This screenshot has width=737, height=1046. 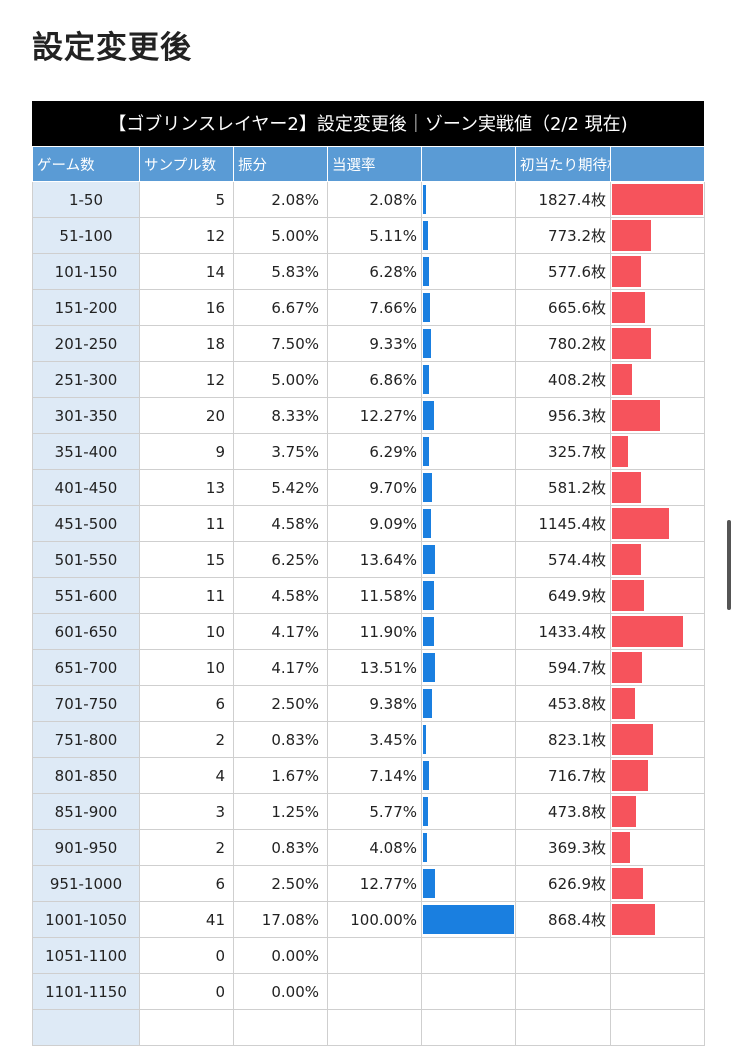 I want to click on cell-samples: 16, so click(x=186, y=307).